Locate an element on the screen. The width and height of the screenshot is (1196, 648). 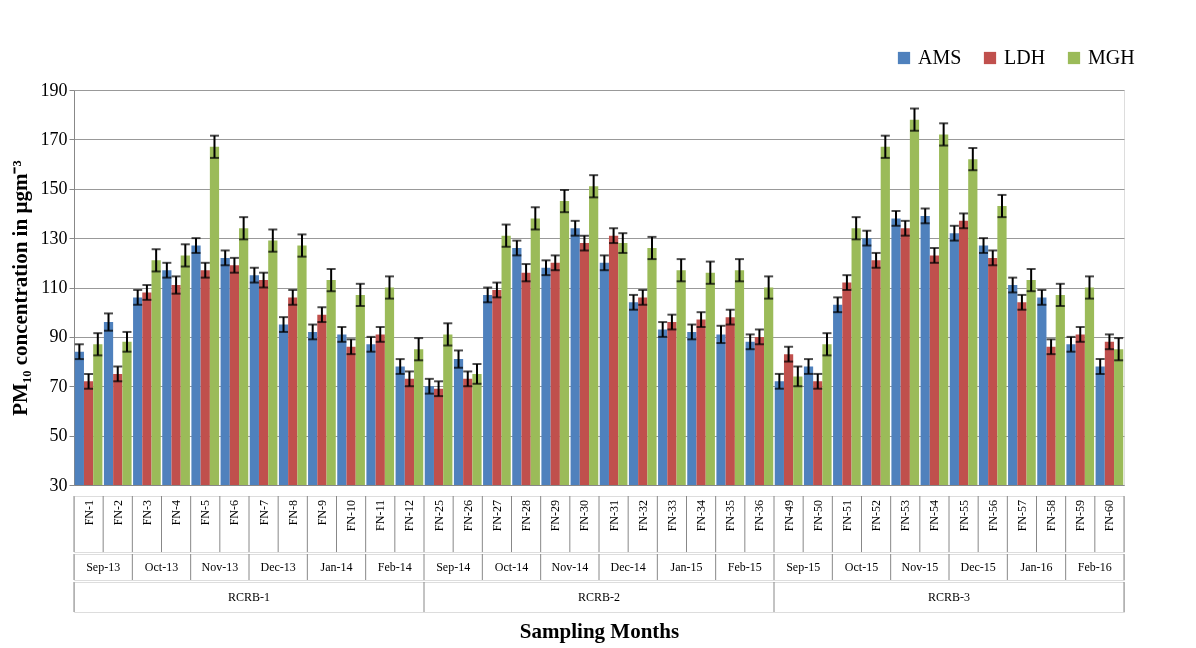
text: Oct-14 is located at coordinates (511, 567).